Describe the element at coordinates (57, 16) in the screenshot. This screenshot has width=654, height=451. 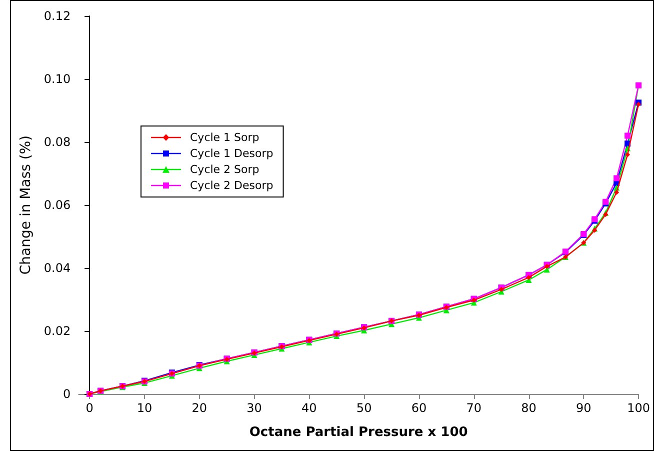
I see `y-tick-label: 0.12` at that location.